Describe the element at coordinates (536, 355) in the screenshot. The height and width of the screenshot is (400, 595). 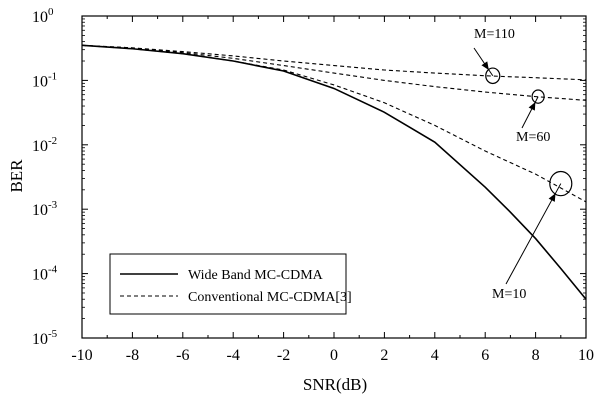
I see `x-tick-label: 8` at that location.